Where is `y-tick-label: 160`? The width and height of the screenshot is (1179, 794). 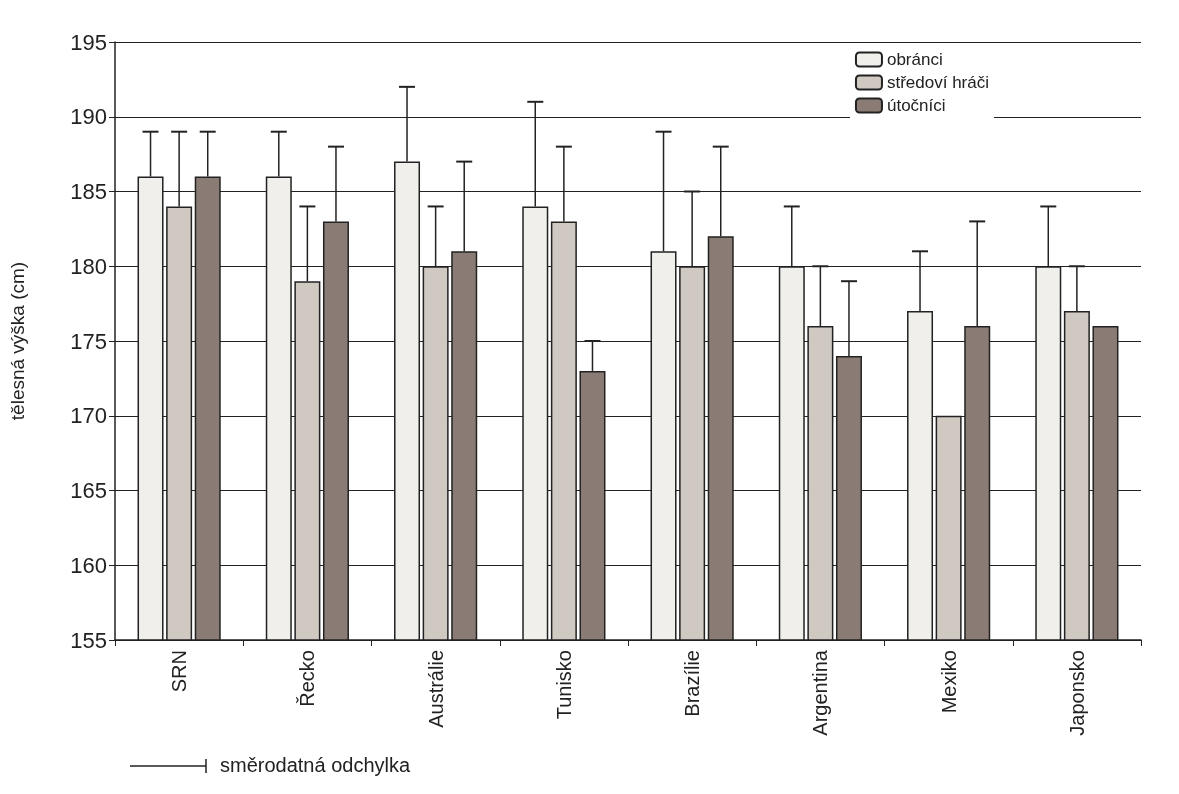
y-tick-label: 160 is located at coordinates (88, 565).